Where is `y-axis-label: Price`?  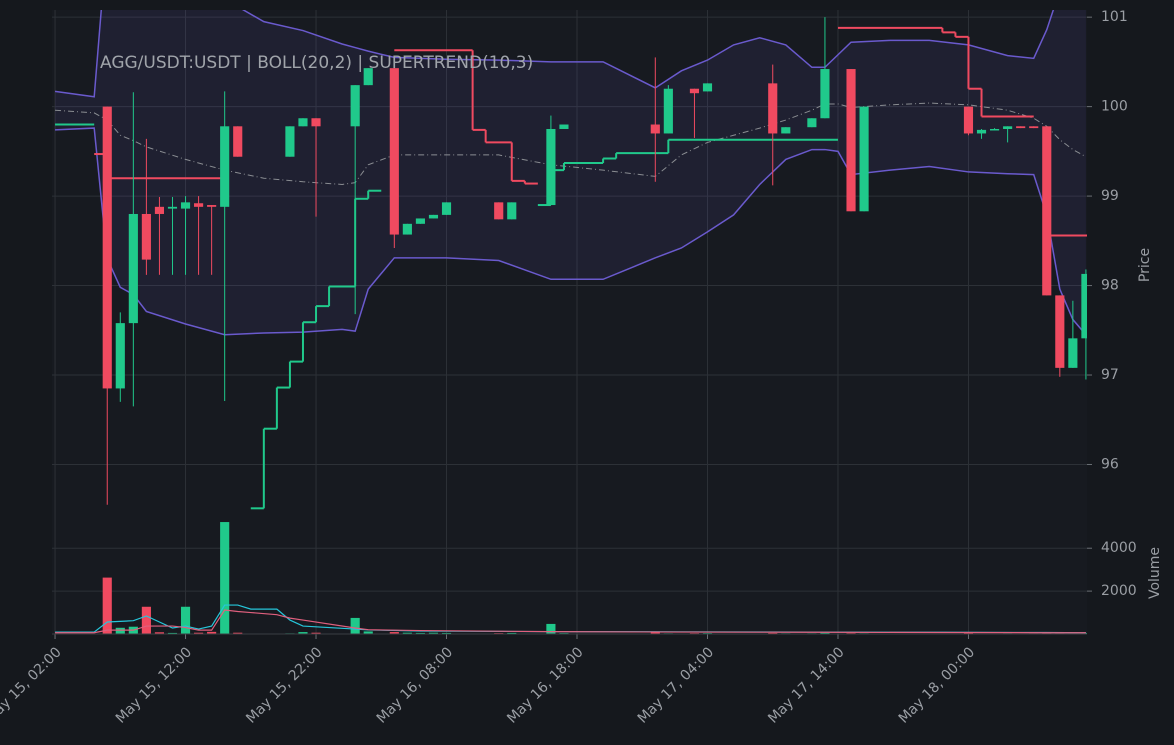 y-axis-label: Price is located at coordinates (1145, 265).